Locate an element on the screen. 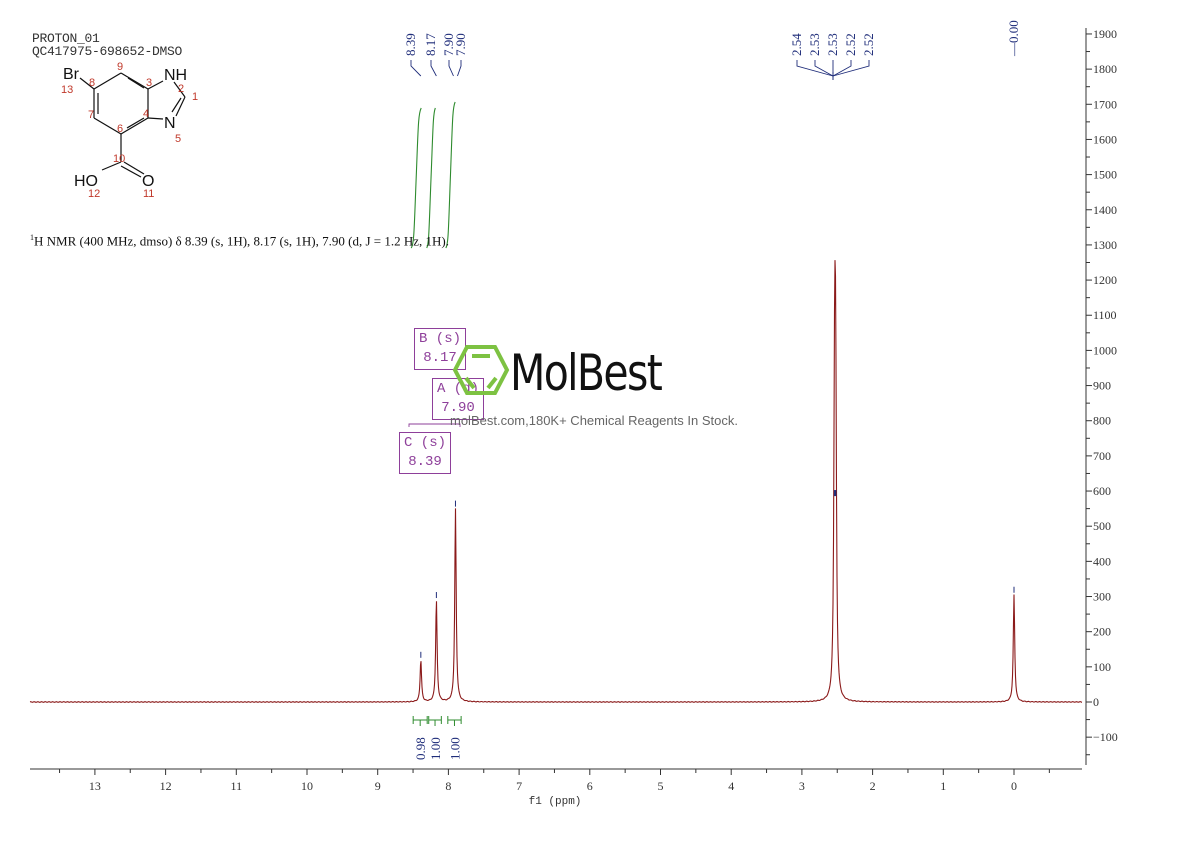 This screenshot has height=841, width=1190. molbest-brand-text: MolBest is located at coordinates (586, 373).